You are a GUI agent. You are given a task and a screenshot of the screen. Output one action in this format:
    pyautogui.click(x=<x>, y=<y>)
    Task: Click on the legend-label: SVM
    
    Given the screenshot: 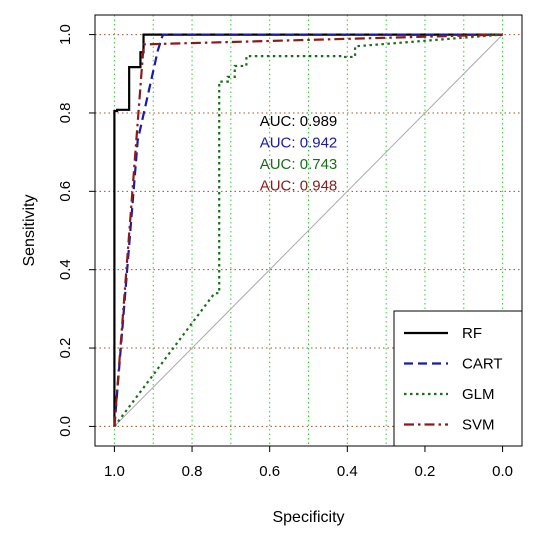 What is the action you would take?
    pyautogui.click(x=478, y=425)
    